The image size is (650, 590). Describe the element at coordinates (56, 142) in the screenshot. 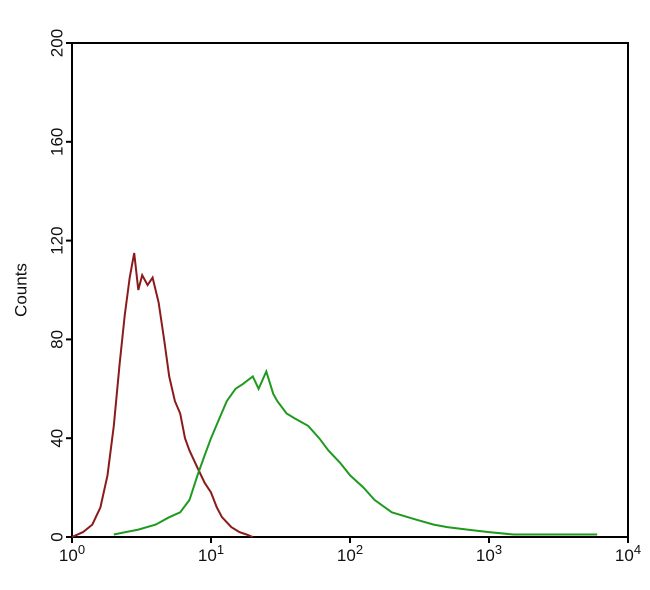

I see `y-tick-label: 160` at that location.